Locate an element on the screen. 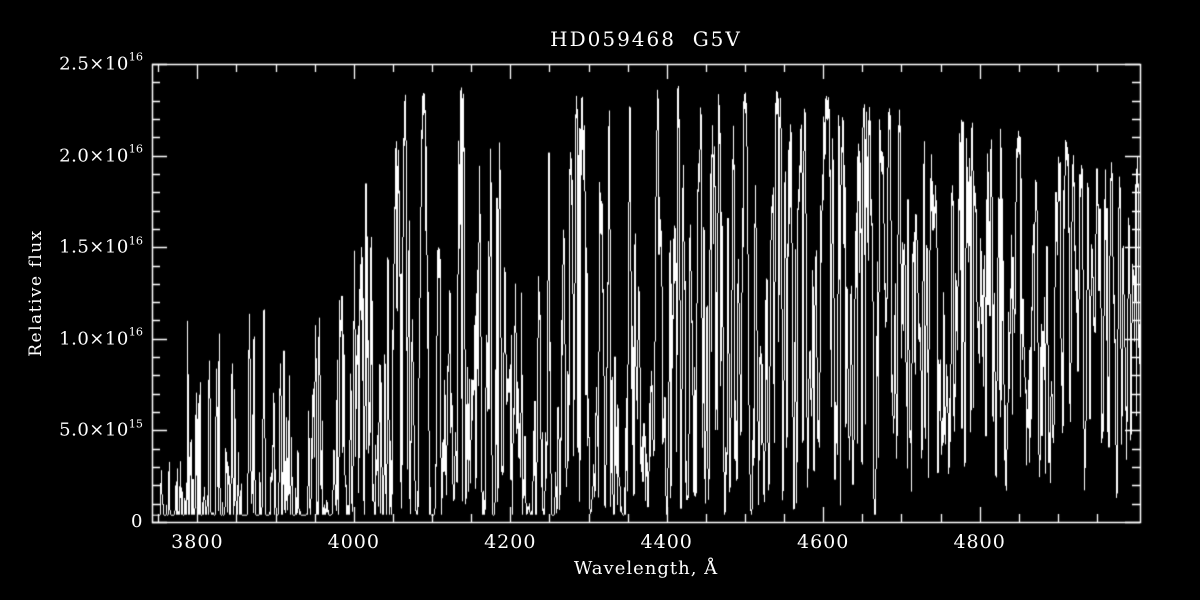 The width and height of the screenshot is (1200, 600). y-tick-label: 2.5×10¹⁶ is located at coordinates (101, 62).